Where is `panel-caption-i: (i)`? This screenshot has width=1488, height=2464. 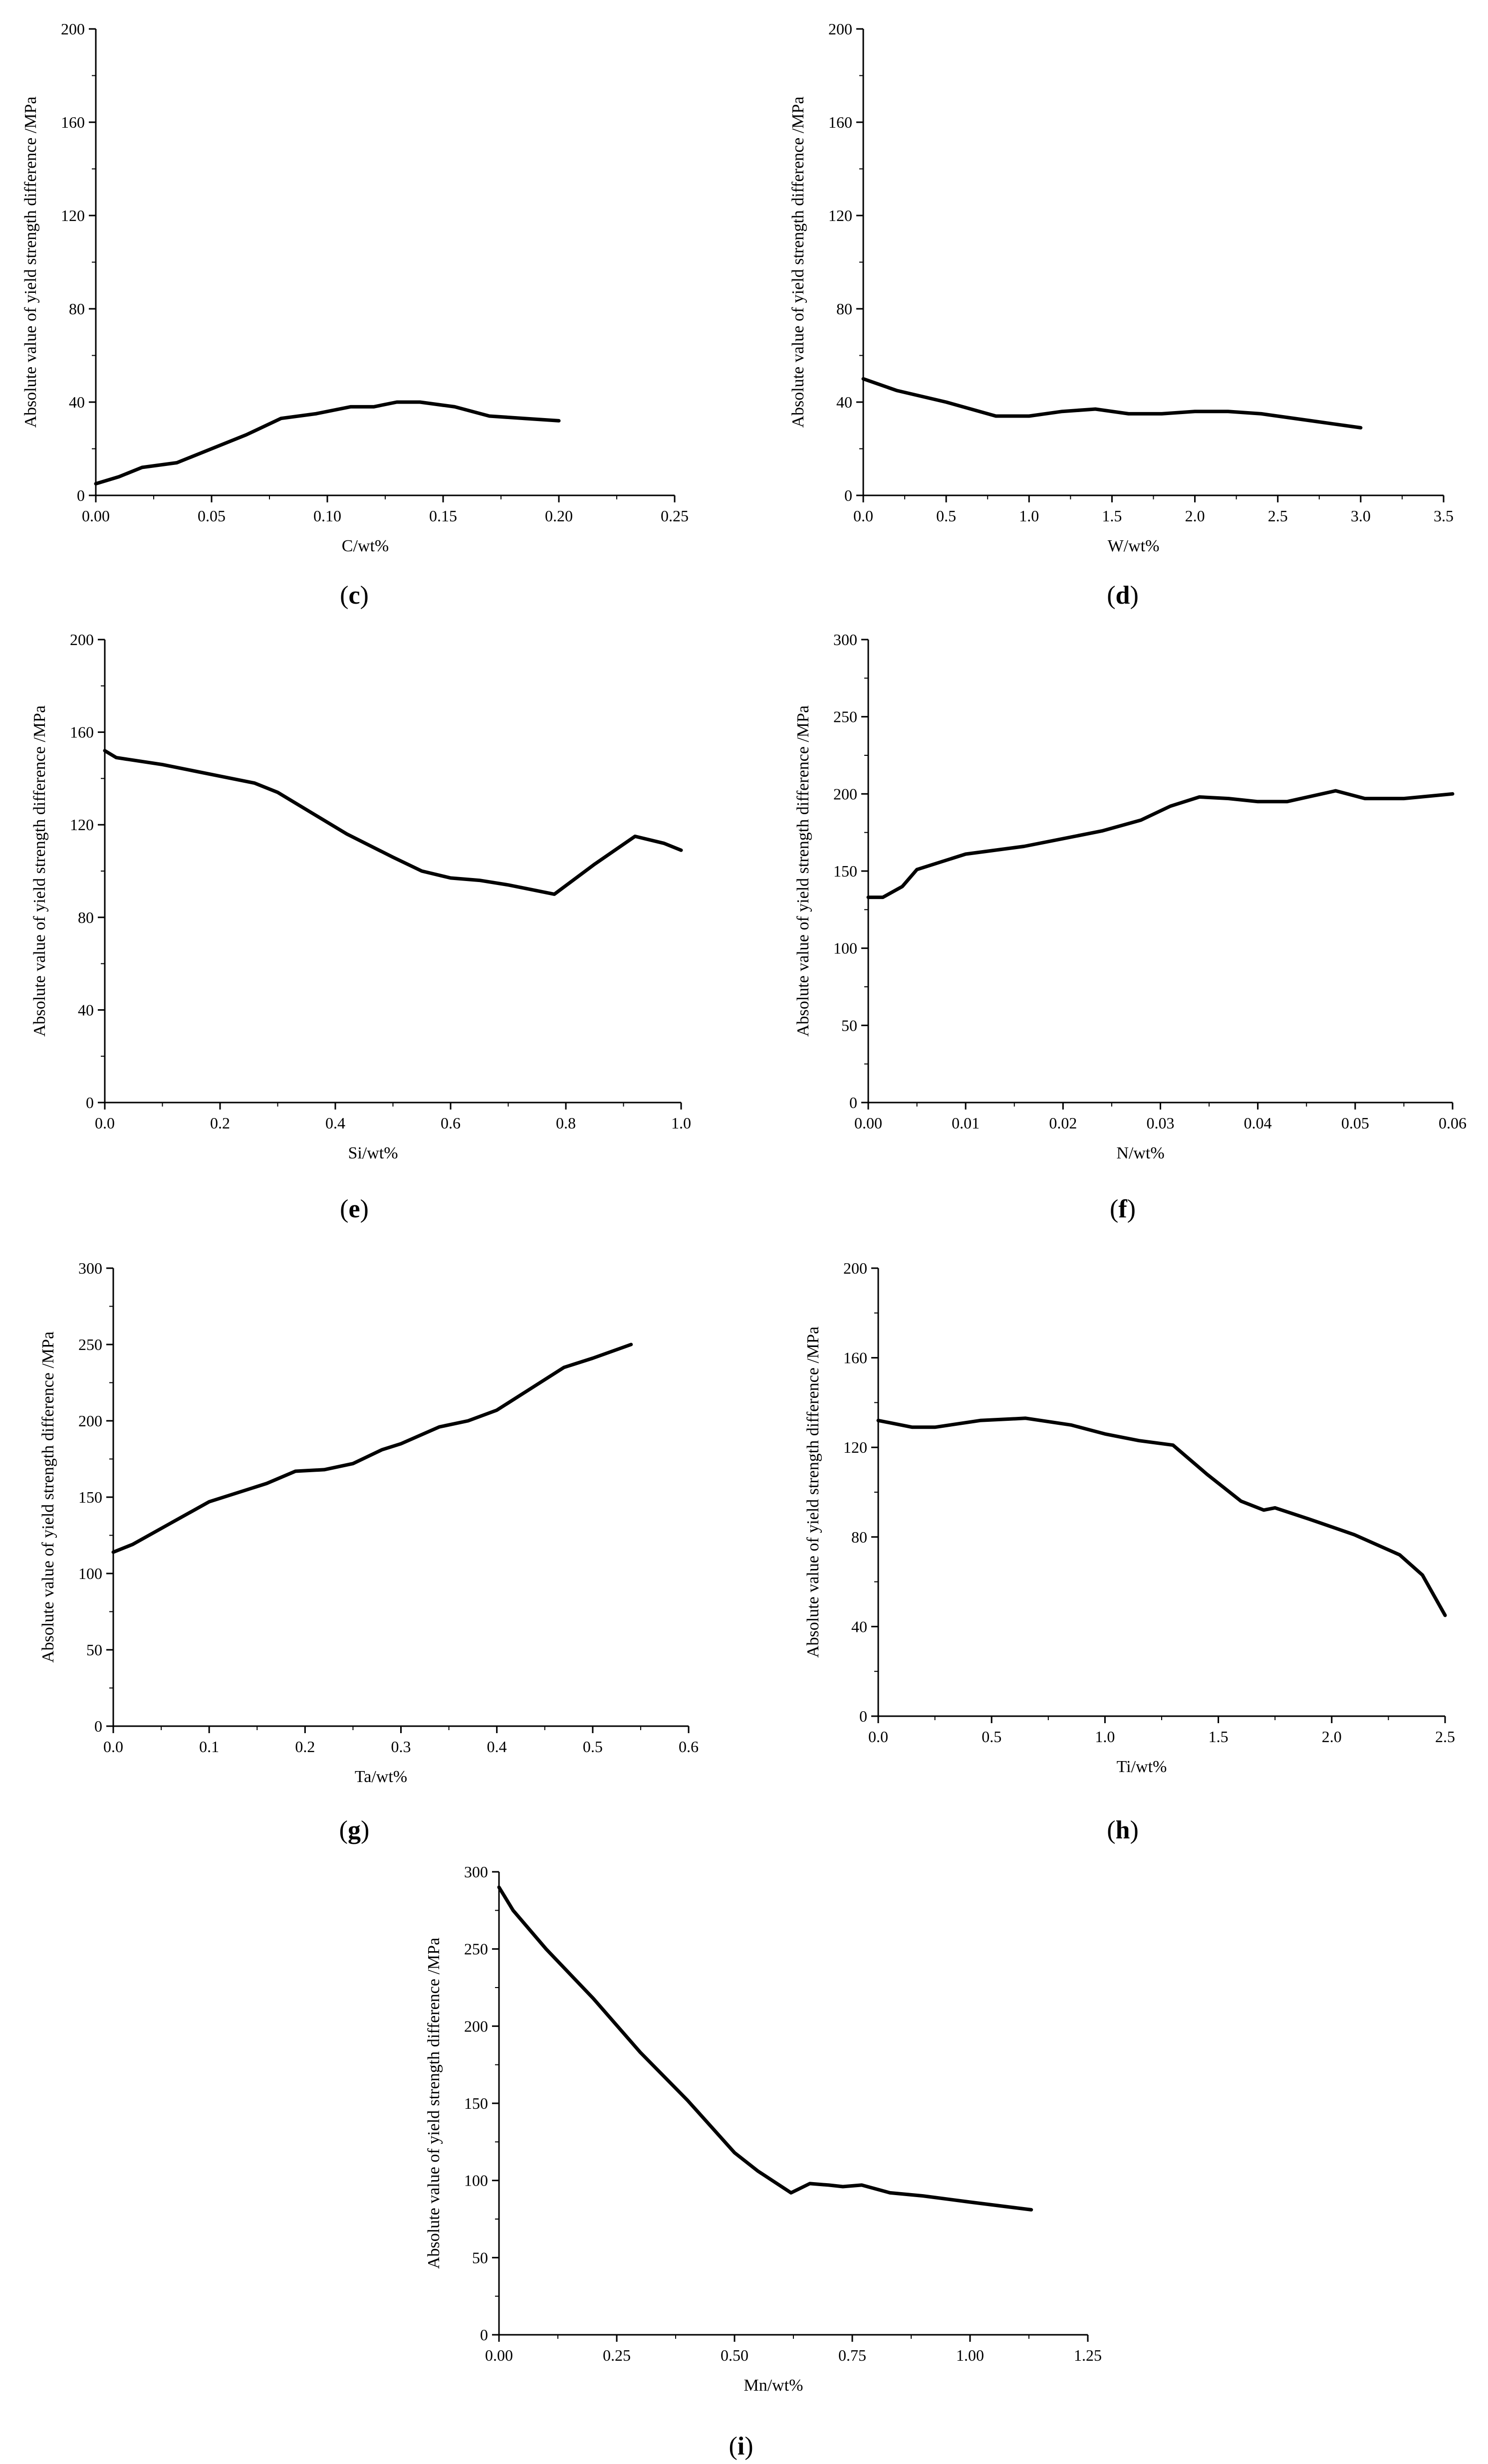 panel-caption-i: (i) is located at coordinates (741, 2446).